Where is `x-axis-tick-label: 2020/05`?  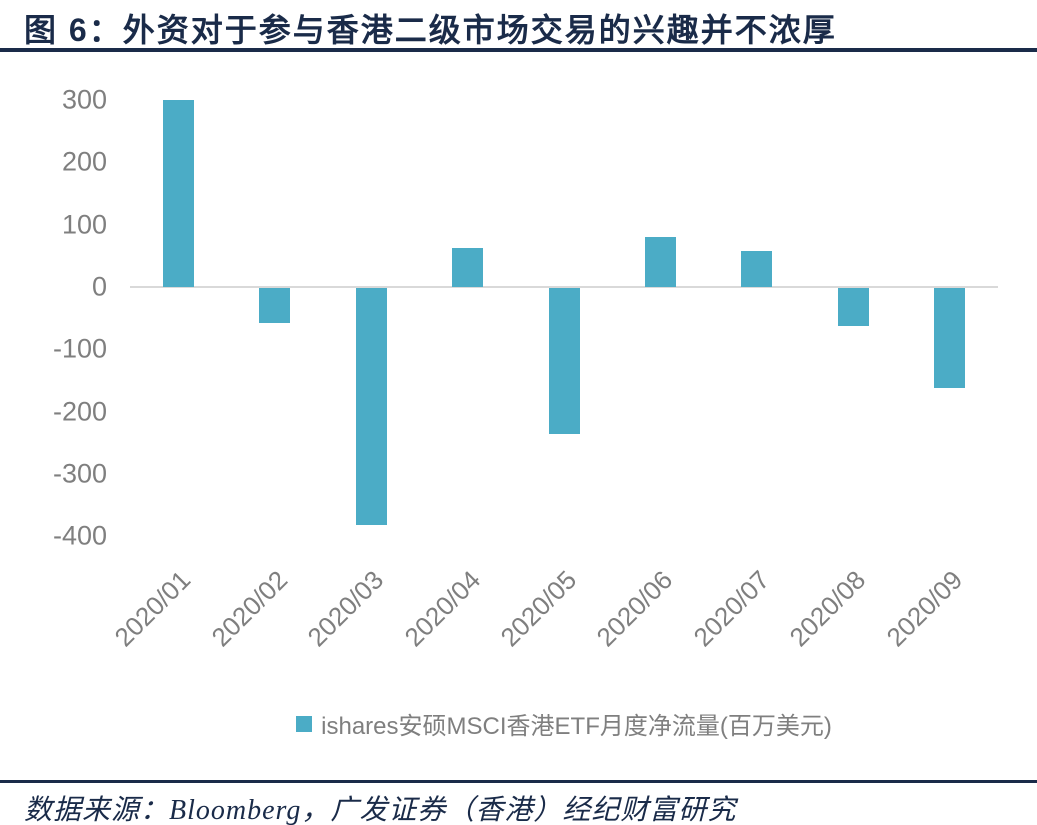
x-axis-tick-label: 2020/05 is located at coordinates (538, 608).